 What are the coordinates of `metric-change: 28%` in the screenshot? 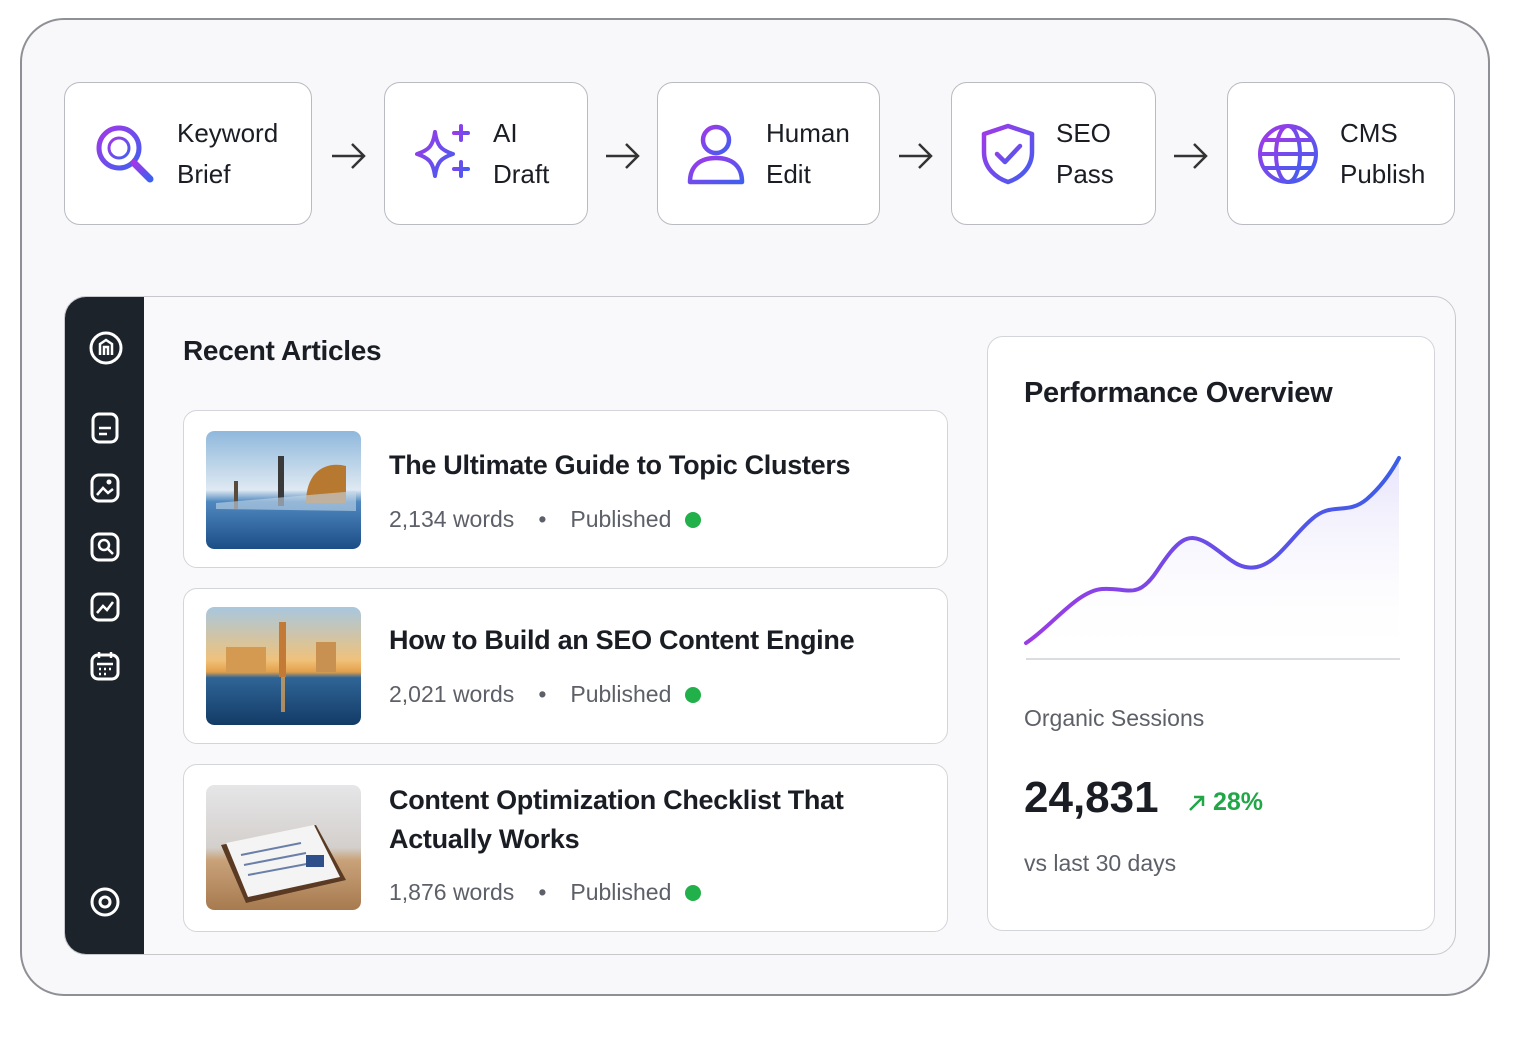 It's located at (1224, 802).